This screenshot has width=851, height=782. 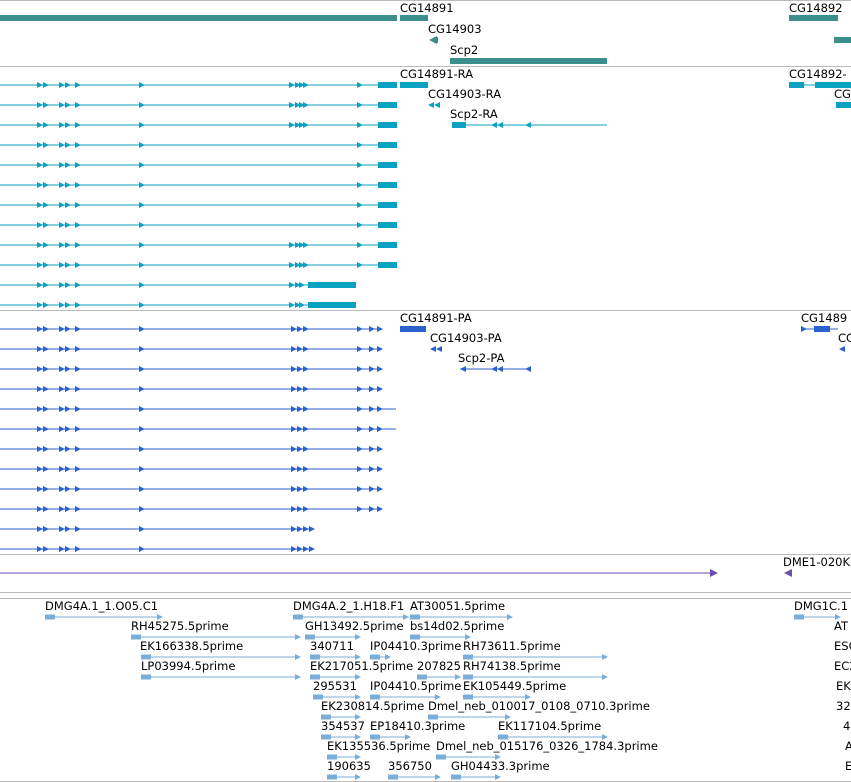 I want to click on est-label: EK135536.5prime, so click(x=379, y=746).